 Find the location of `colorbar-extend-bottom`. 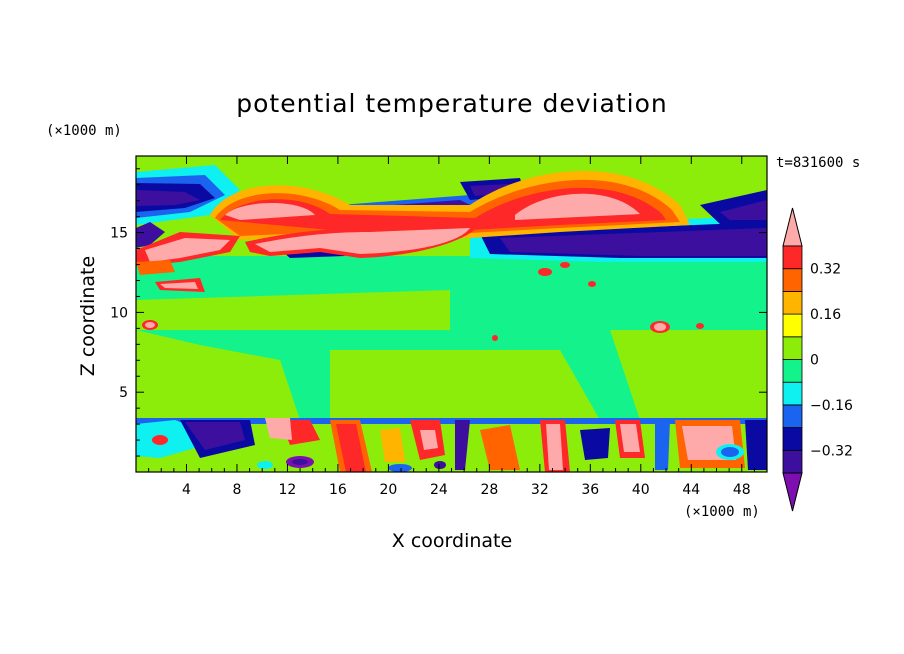

colorbar-extend-bottom is located at coordinates (792, 492).